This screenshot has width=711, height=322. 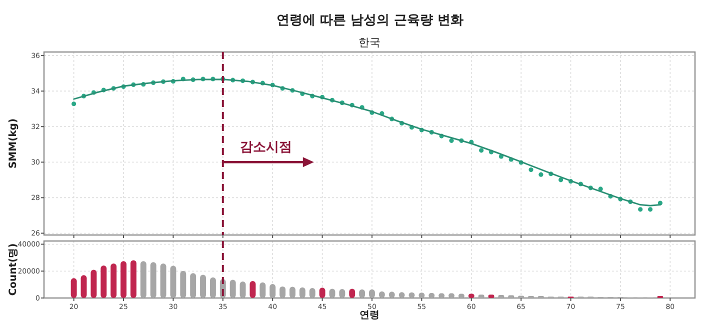 I want to click on y-axis-title: Count(명), so click(x=13, y=269).